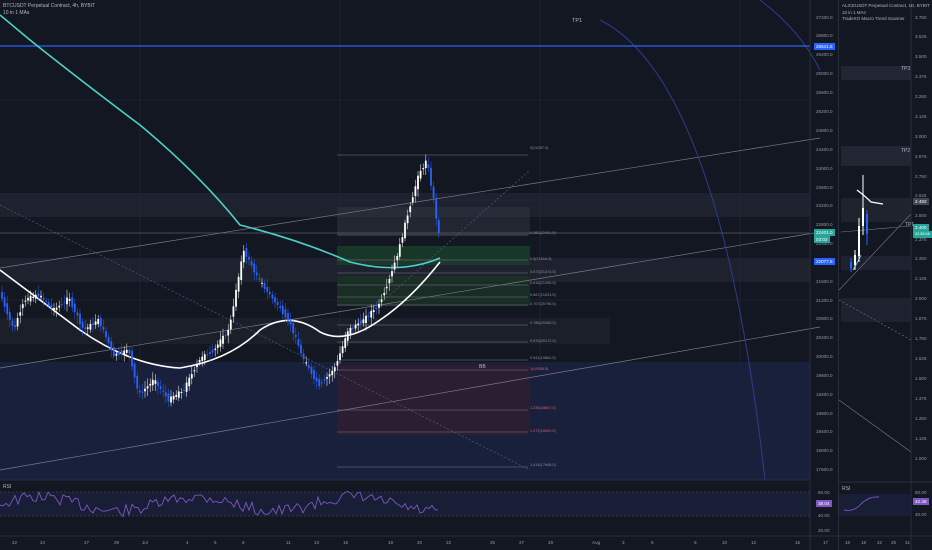 This screenshot has height=550, width=932. What do you see at coordinates (921, 239) in the screenshot?
I see `price-axis-label: 2.375` at bounding box center [921, 239].